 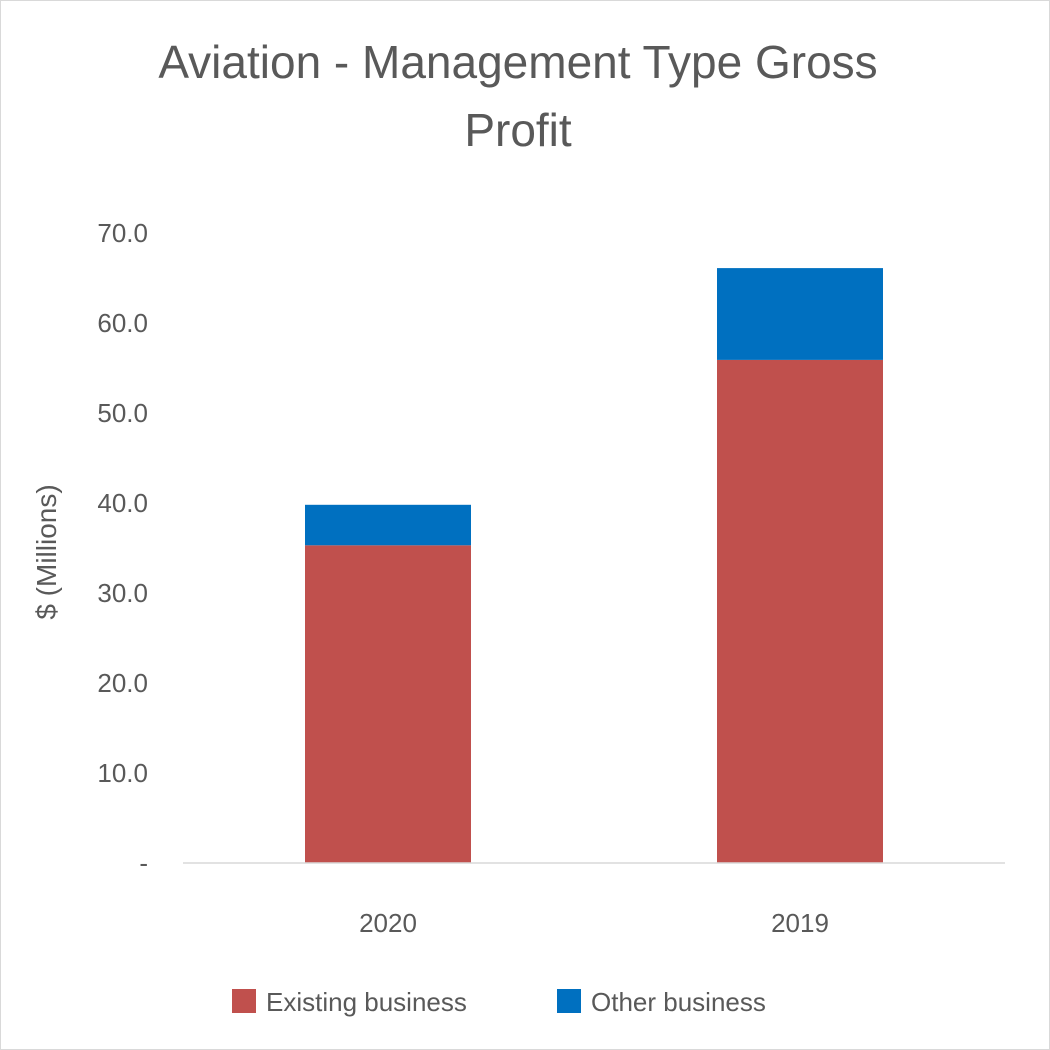 What do you see at coordinates (366, 1002) in the screenshot?
I see `legend-label: Existing business` at bounding box center [366, 1002].